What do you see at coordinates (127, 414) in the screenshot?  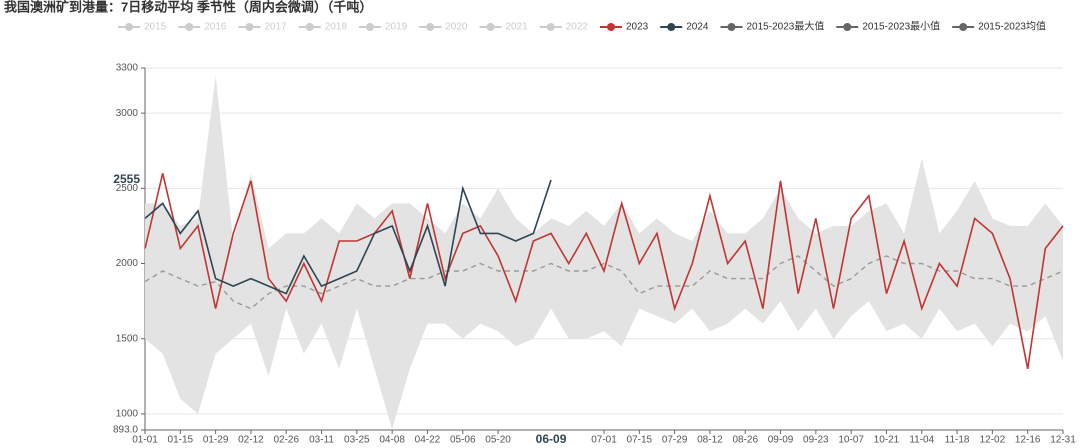 I see `y-tick-label: 1000` at bounding box center [127, 414].